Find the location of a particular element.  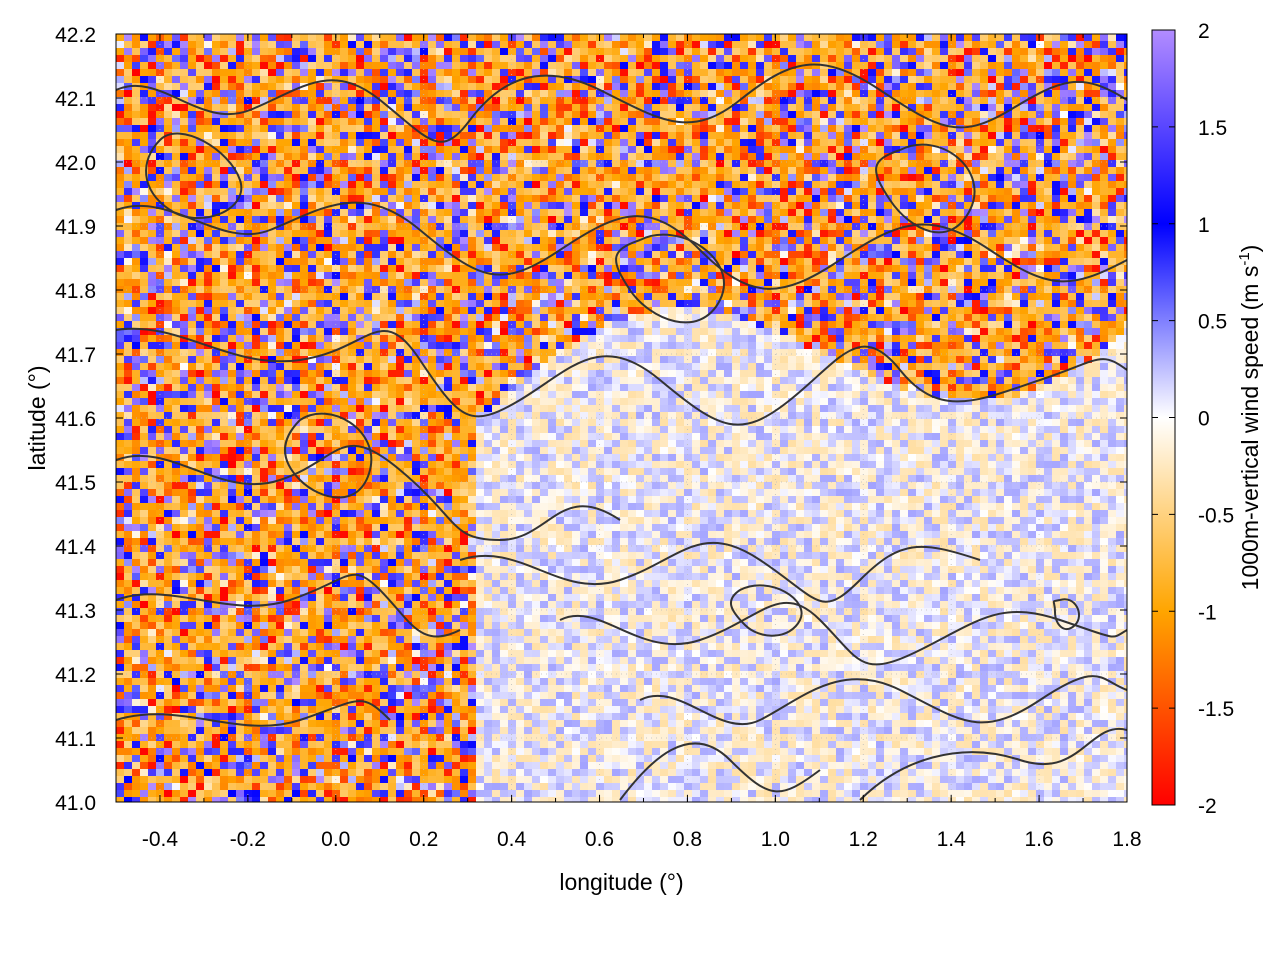

x-tick-label: 0.6 is located at coordinates (599, 839).